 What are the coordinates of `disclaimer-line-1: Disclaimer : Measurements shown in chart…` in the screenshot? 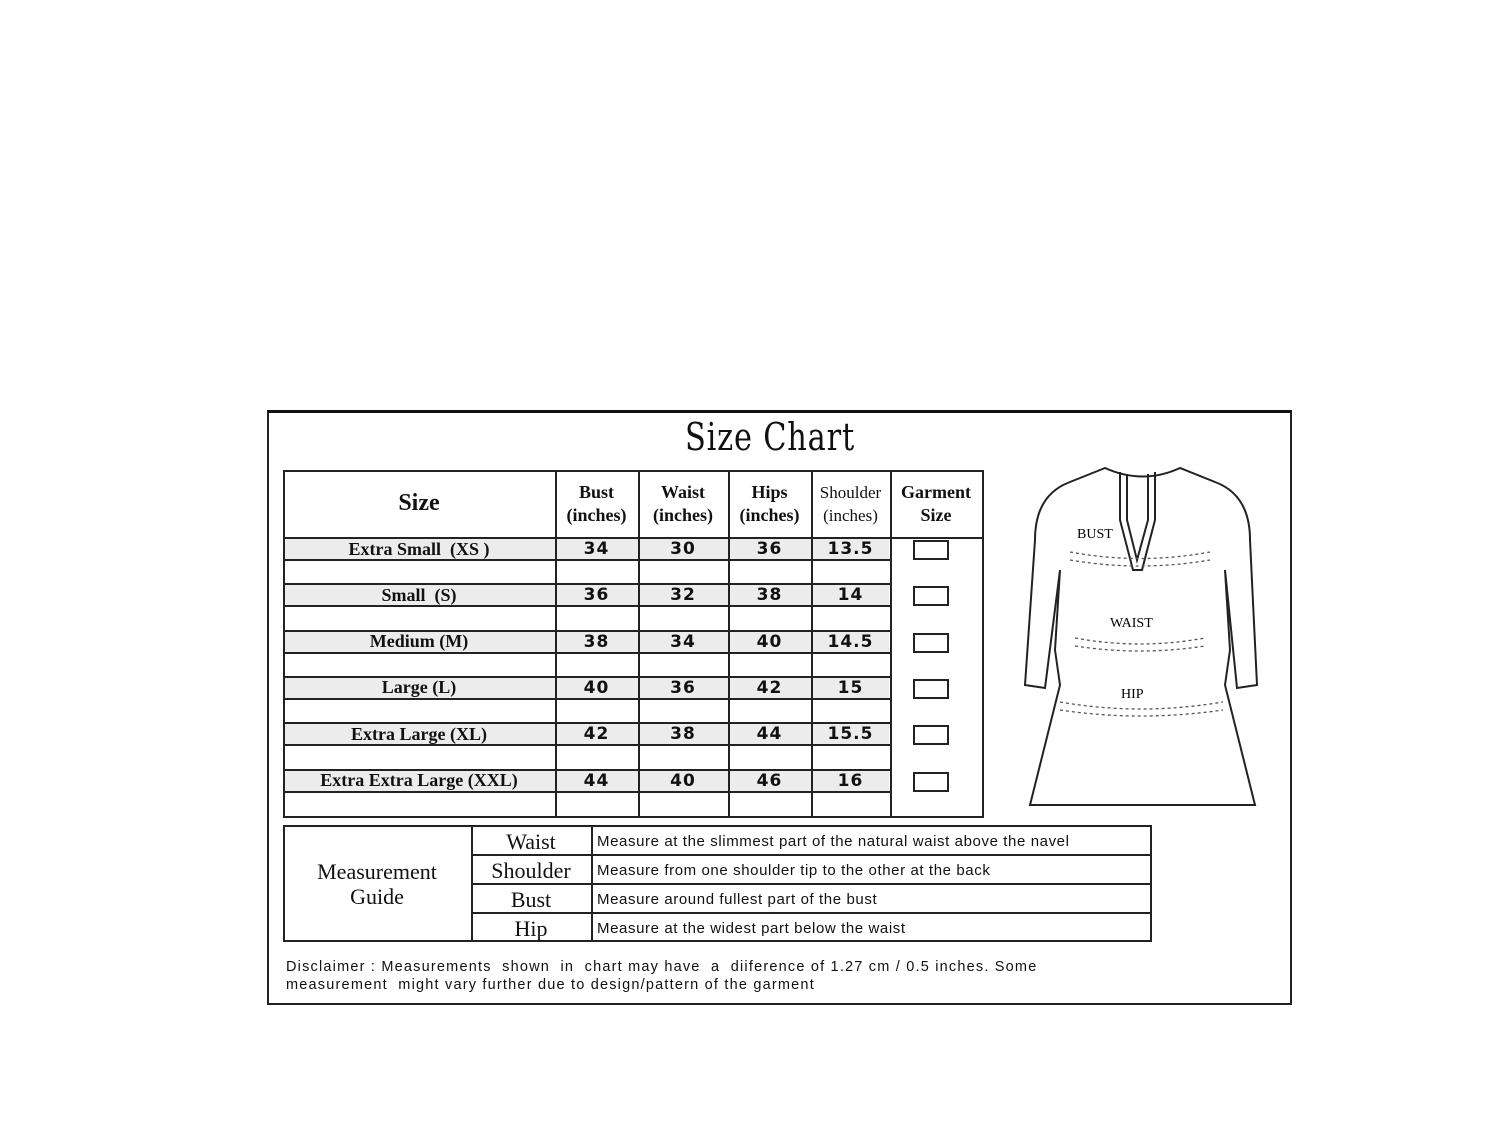 It's located at (662, 967).